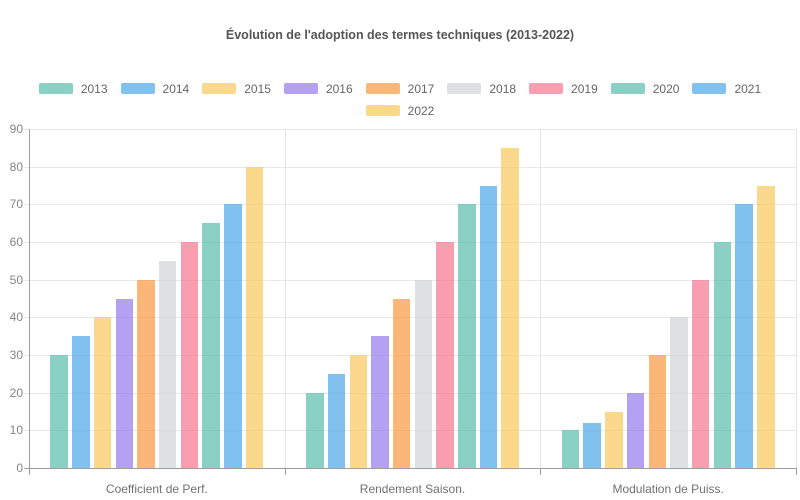  I want to click on y-axis-line, so click(29, 302).